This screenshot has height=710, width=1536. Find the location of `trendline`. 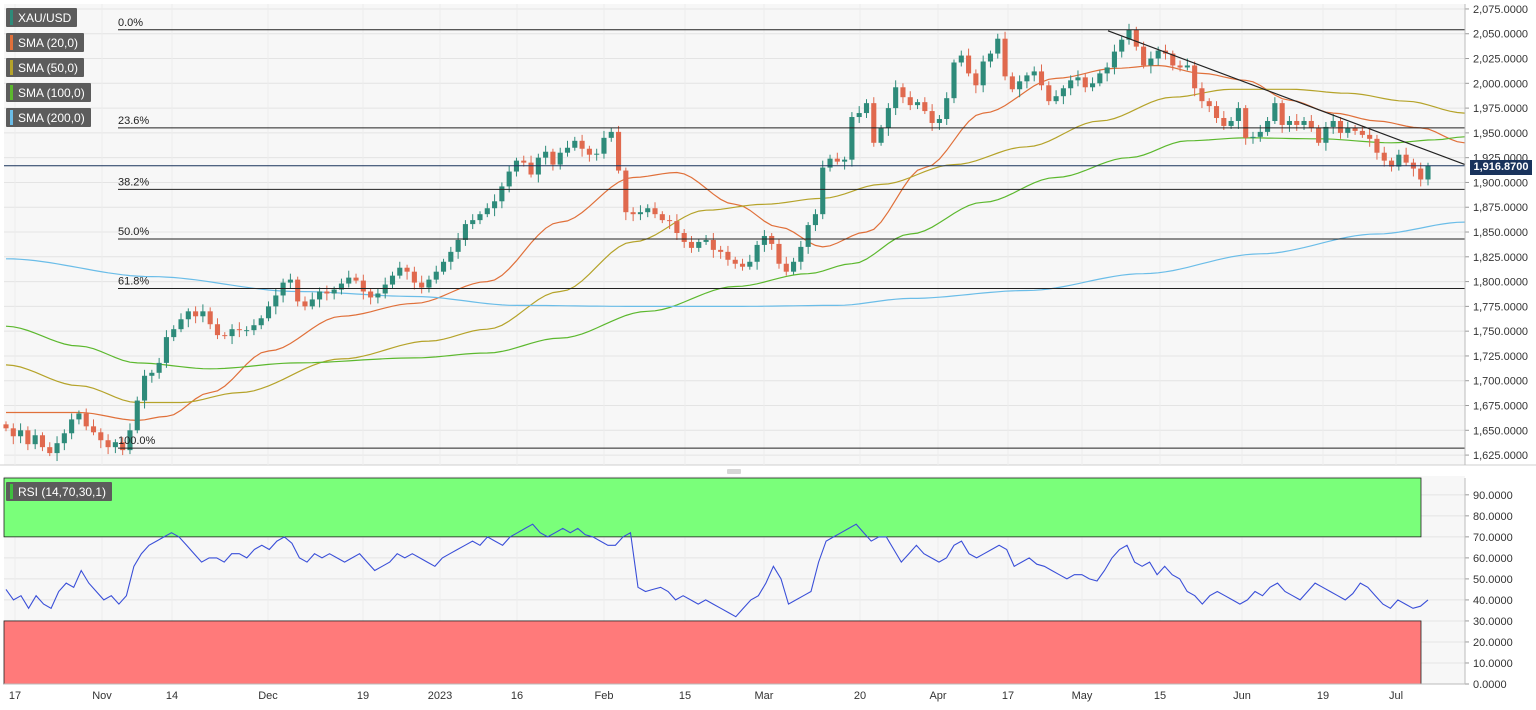

trendline is located at coordinates (1286, 98).